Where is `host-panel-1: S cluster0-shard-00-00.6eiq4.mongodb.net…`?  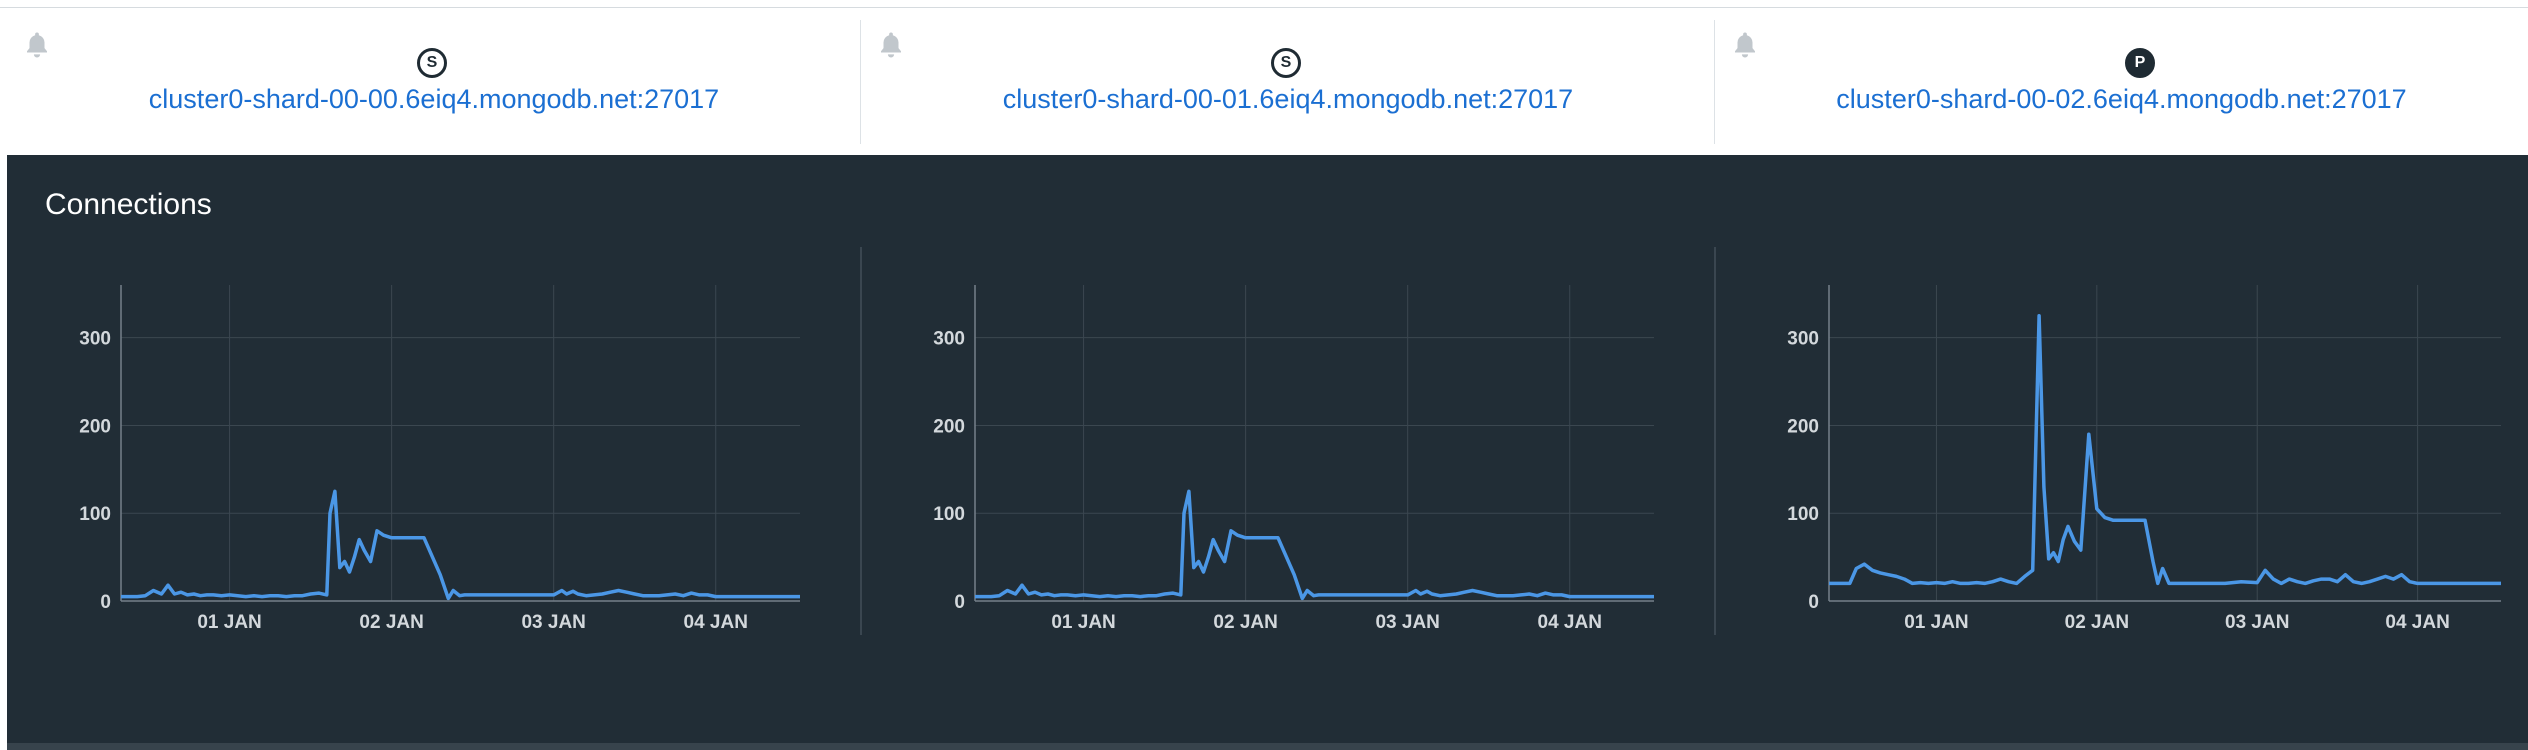 host-panel-1: S cluster0-shard-00-00.6eiq4.mongodb.net… is located at coordinates (434, 82).